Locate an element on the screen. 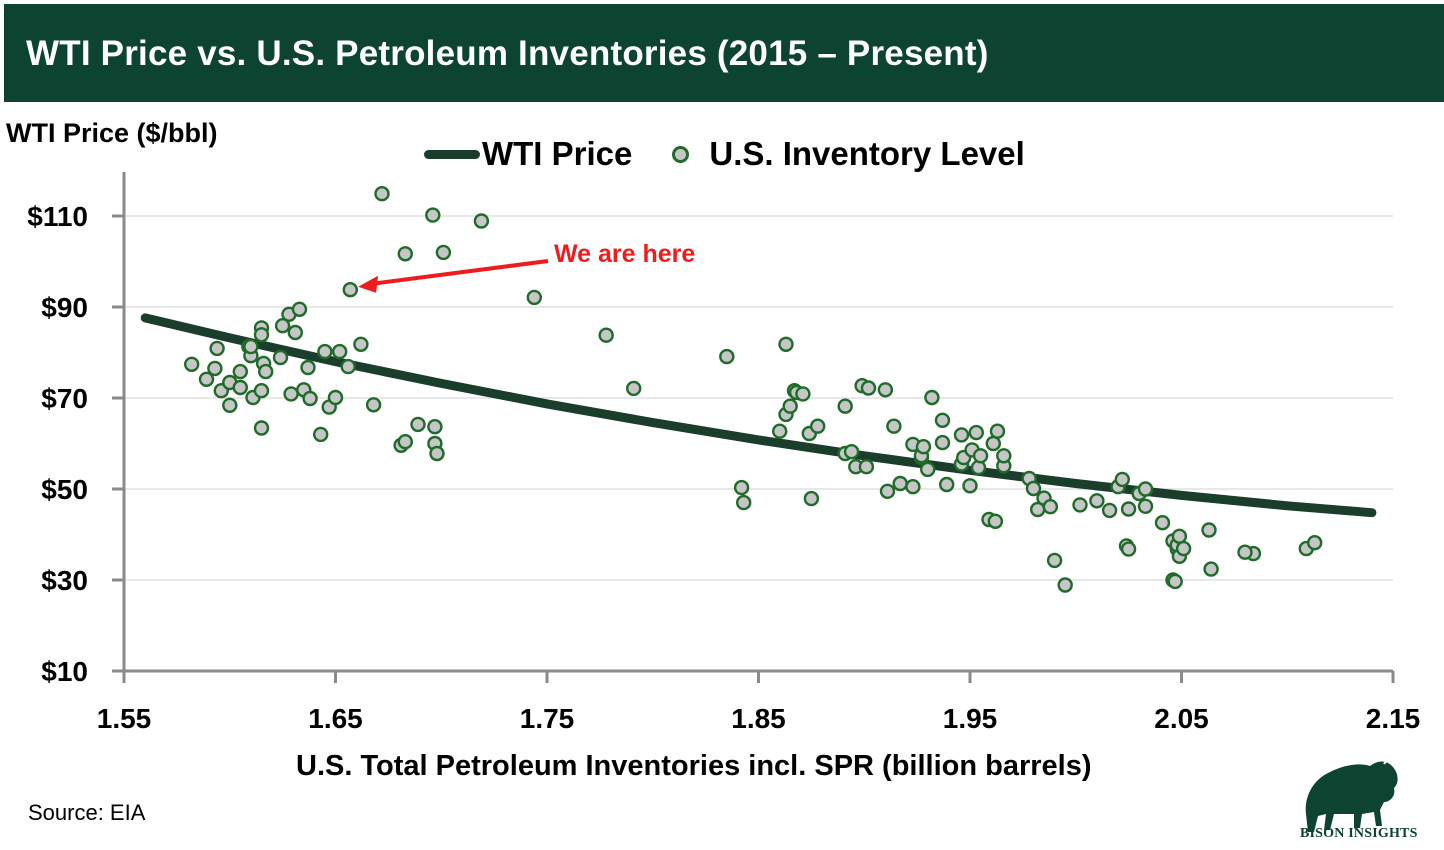 This screenshot has width=1444, height=850. legend-line-swatch is located at coordinates (452, 154).